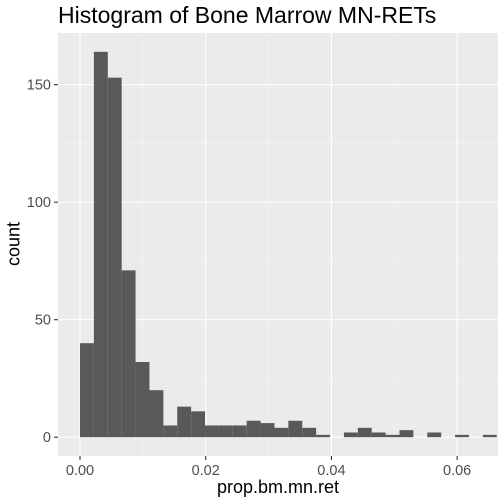 The width and height of the screenshot is (504, 504). Describe the element at coordinates (457, 471) in the screenshot. I see `x-tick-label: 0.06` at that location.